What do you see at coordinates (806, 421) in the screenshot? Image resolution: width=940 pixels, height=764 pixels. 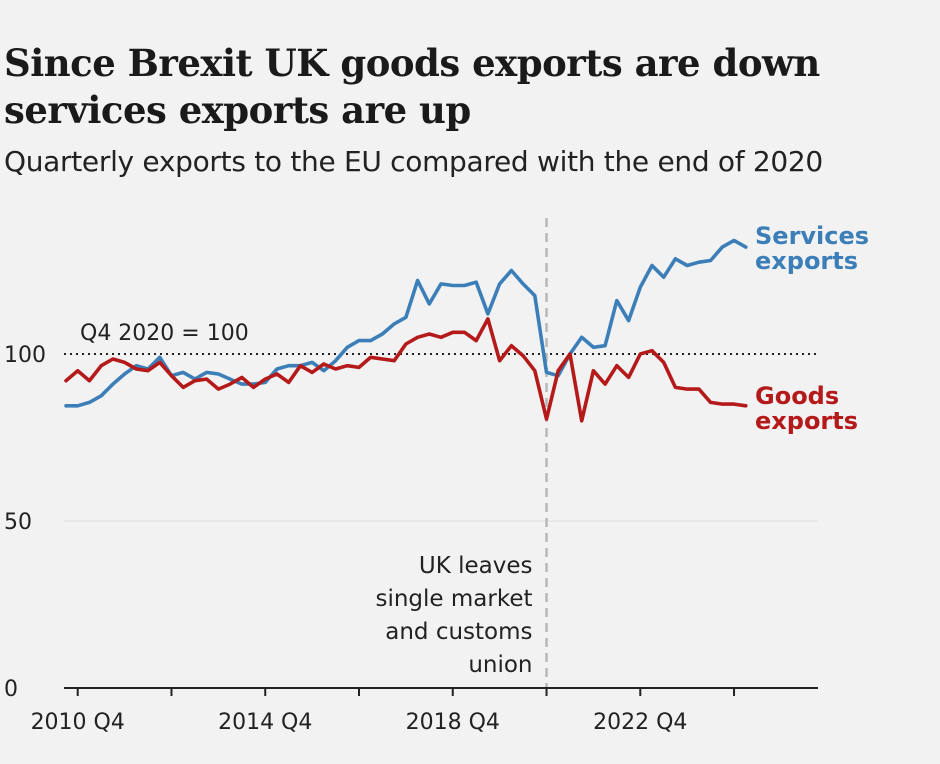 I see `series-label-goods-exports-2: exports` at bounding box center [806, 421].